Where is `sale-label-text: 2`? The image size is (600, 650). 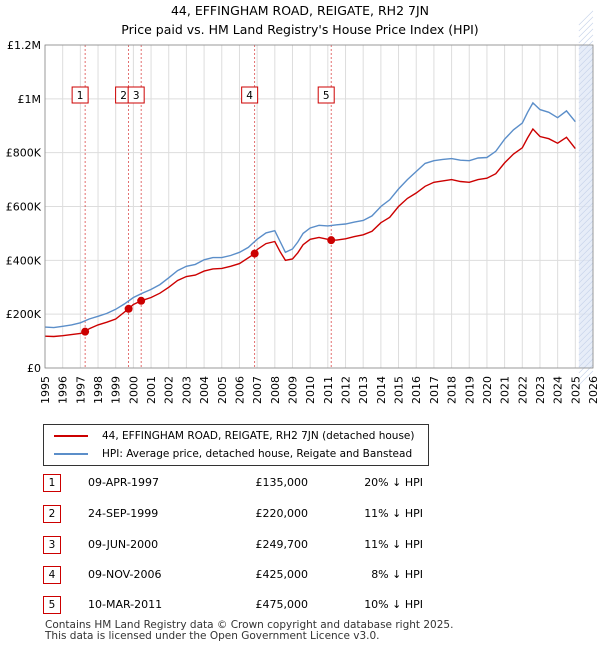 sale-label-text: 2 is located at coordinates (123, 96).